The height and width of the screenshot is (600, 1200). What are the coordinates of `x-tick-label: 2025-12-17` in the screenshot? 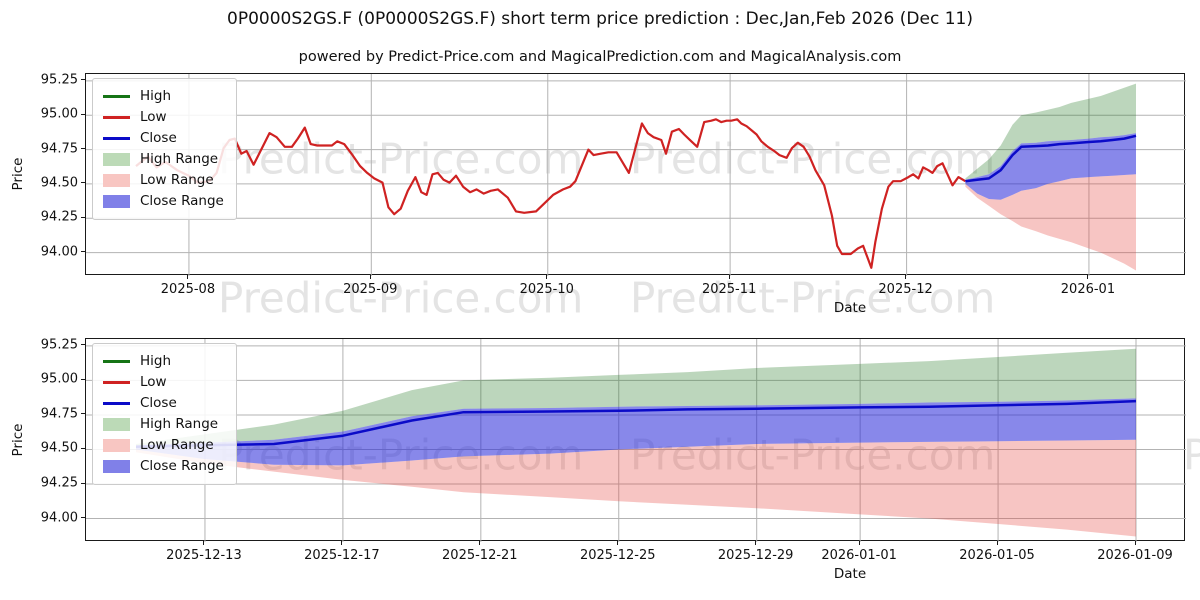 It's located at (342, 555).